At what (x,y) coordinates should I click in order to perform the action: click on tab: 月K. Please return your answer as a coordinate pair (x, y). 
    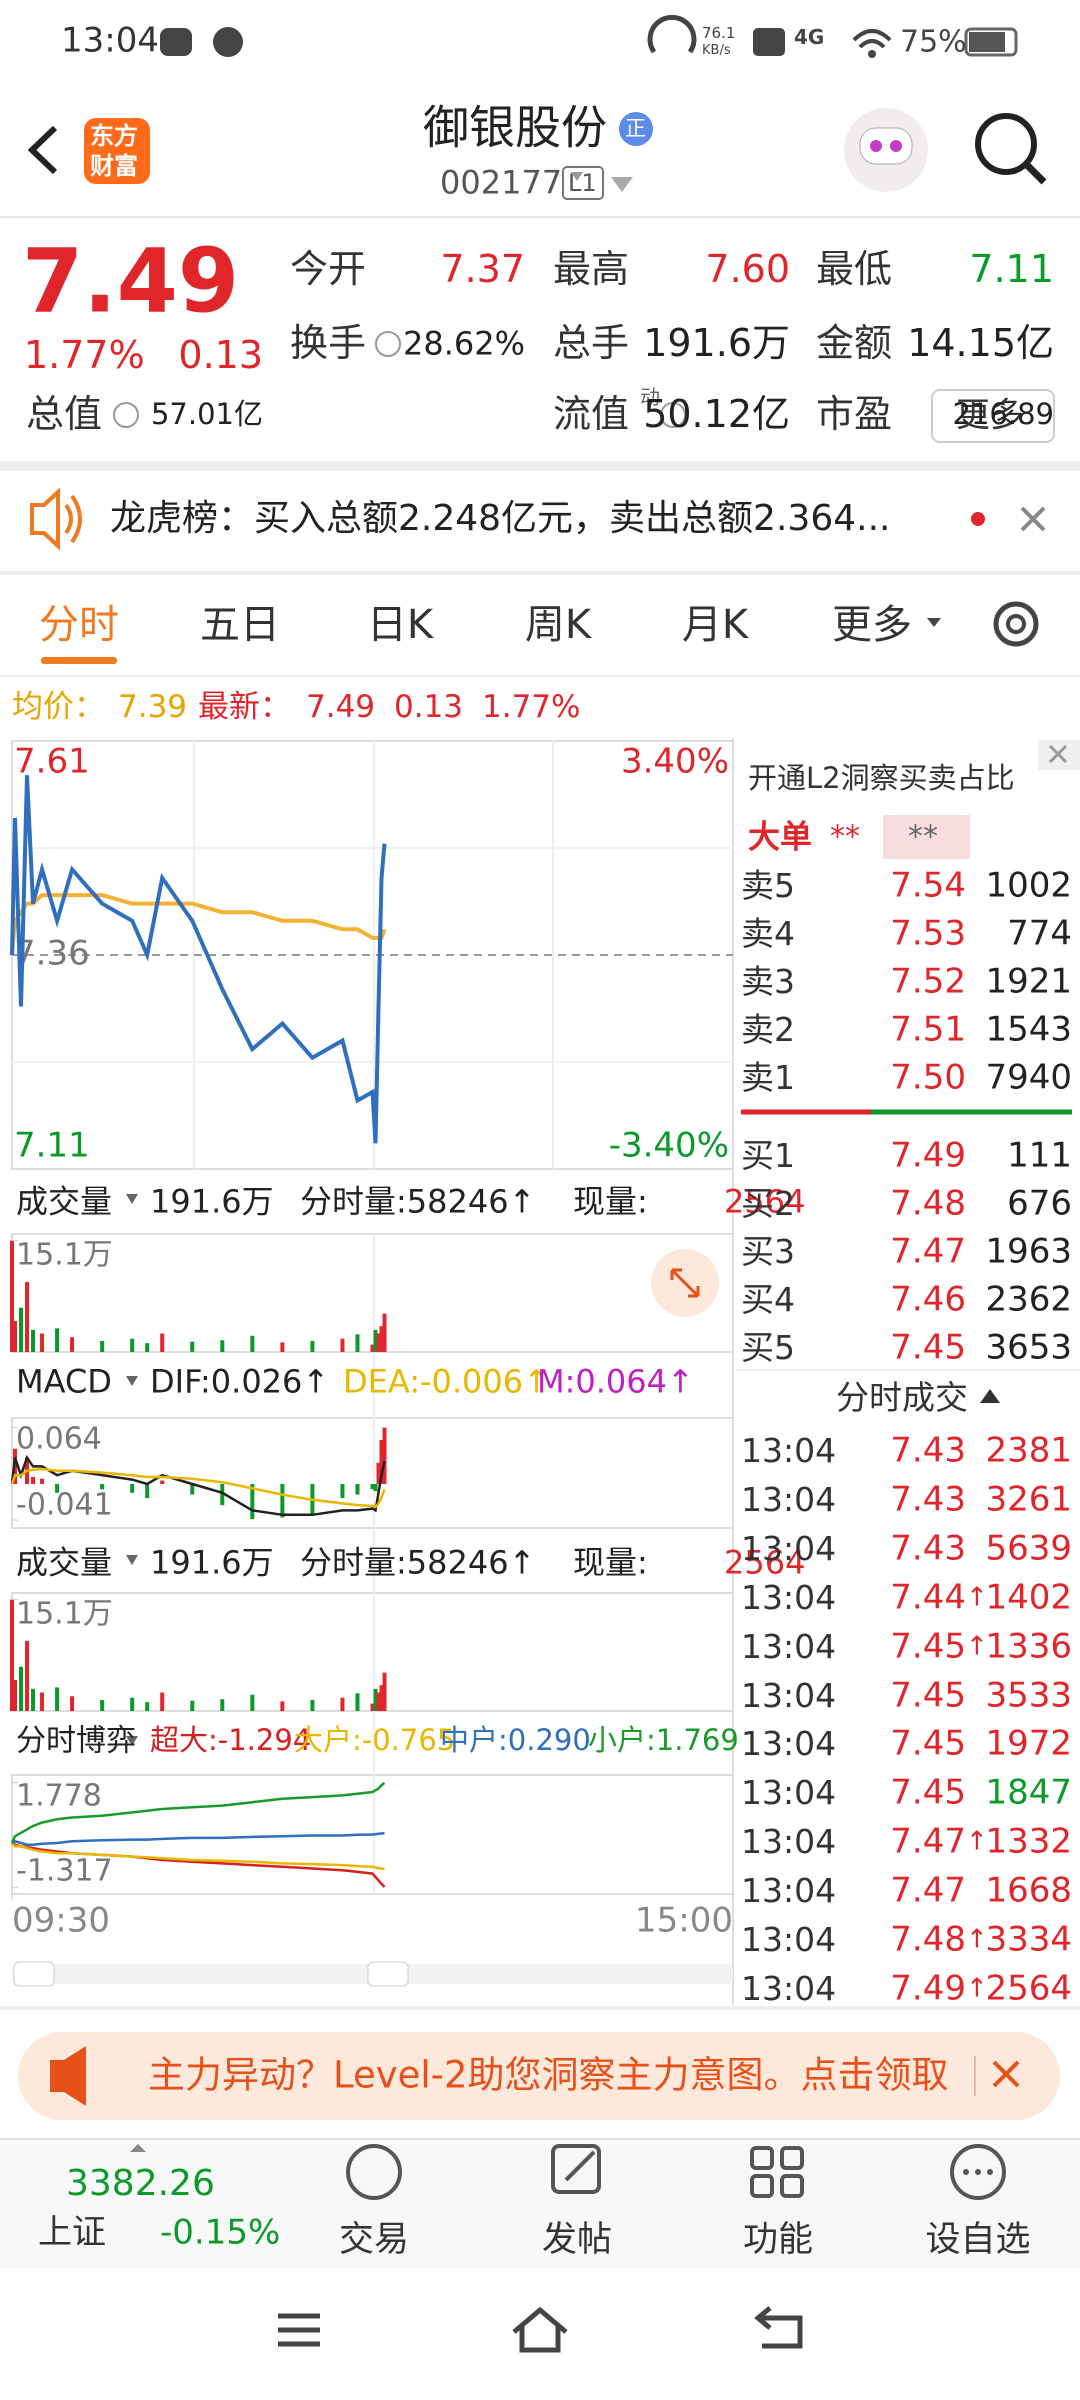
    Looking at the image, I should click on (715, 625).